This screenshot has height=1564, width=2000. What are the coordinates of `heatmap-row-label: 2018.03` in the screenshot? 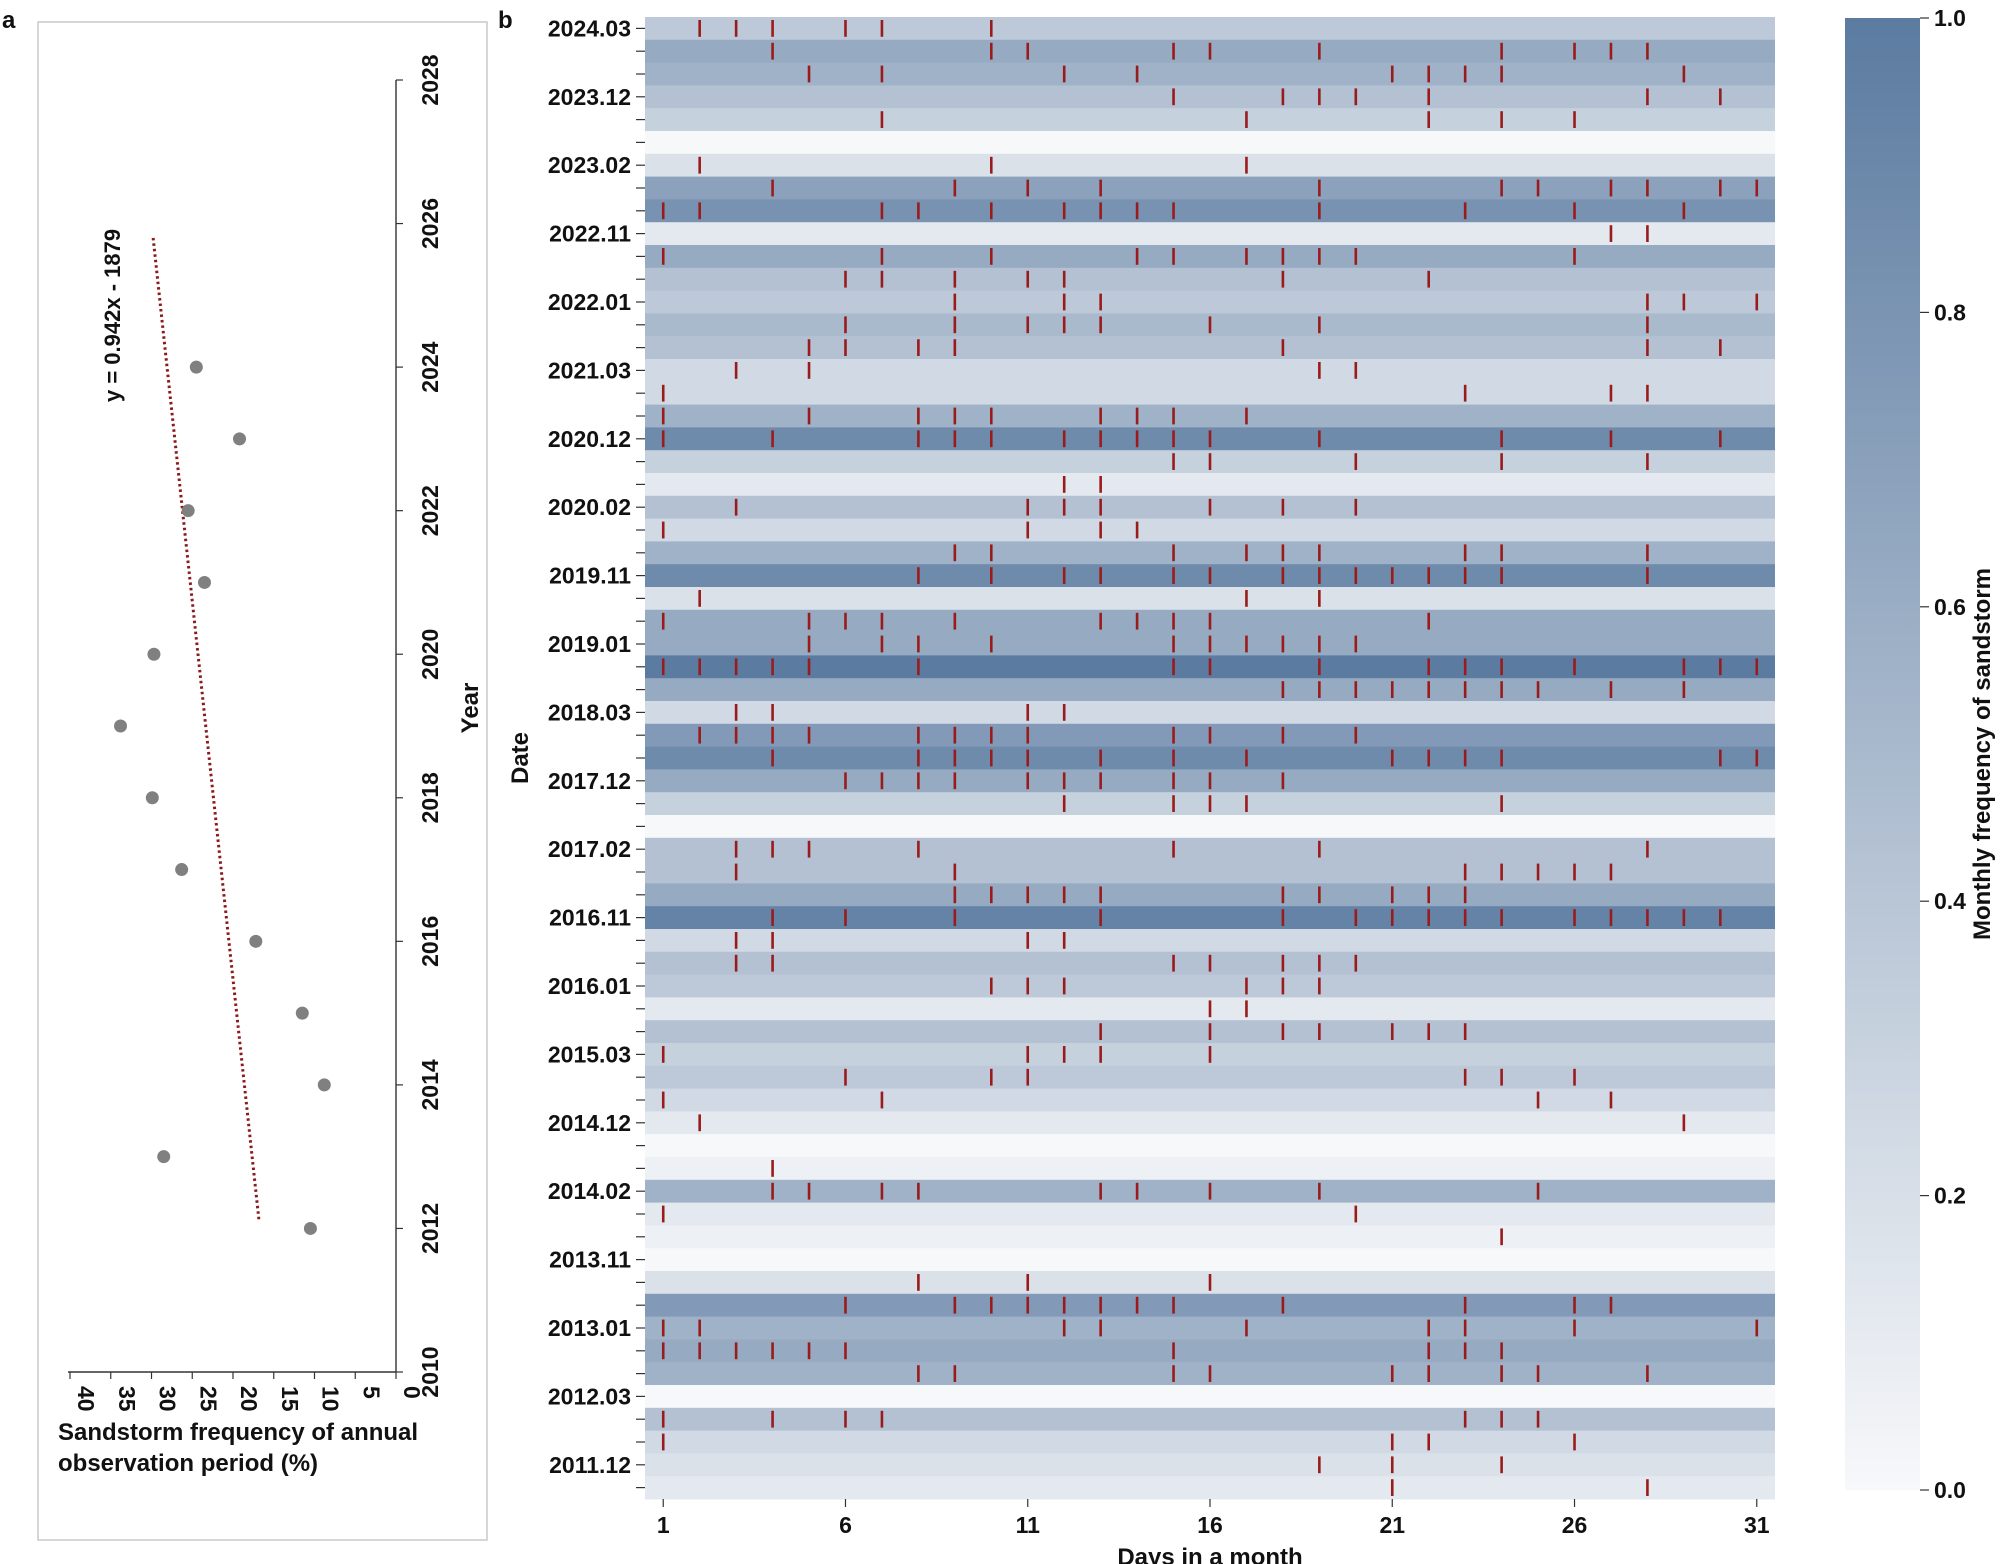 It's located at (589, 712).